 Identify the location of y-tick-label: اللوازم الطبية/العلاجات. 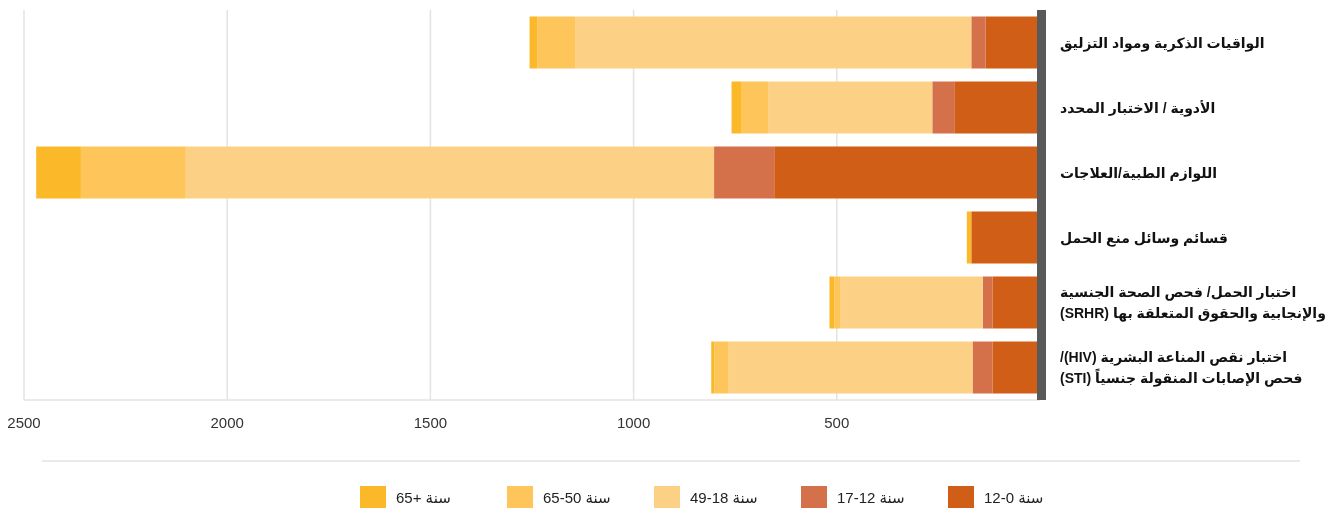
(1139, 173).